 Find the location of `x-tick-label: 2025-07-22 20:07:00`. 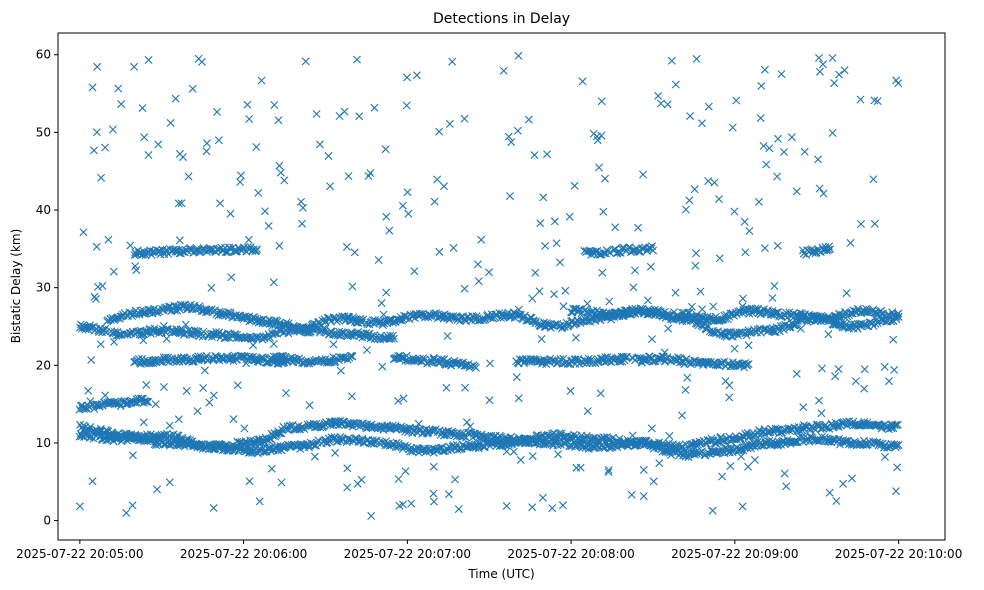

x-tick-label: 2025-07-22 20:07:00 is located at coordinates (407, 554).